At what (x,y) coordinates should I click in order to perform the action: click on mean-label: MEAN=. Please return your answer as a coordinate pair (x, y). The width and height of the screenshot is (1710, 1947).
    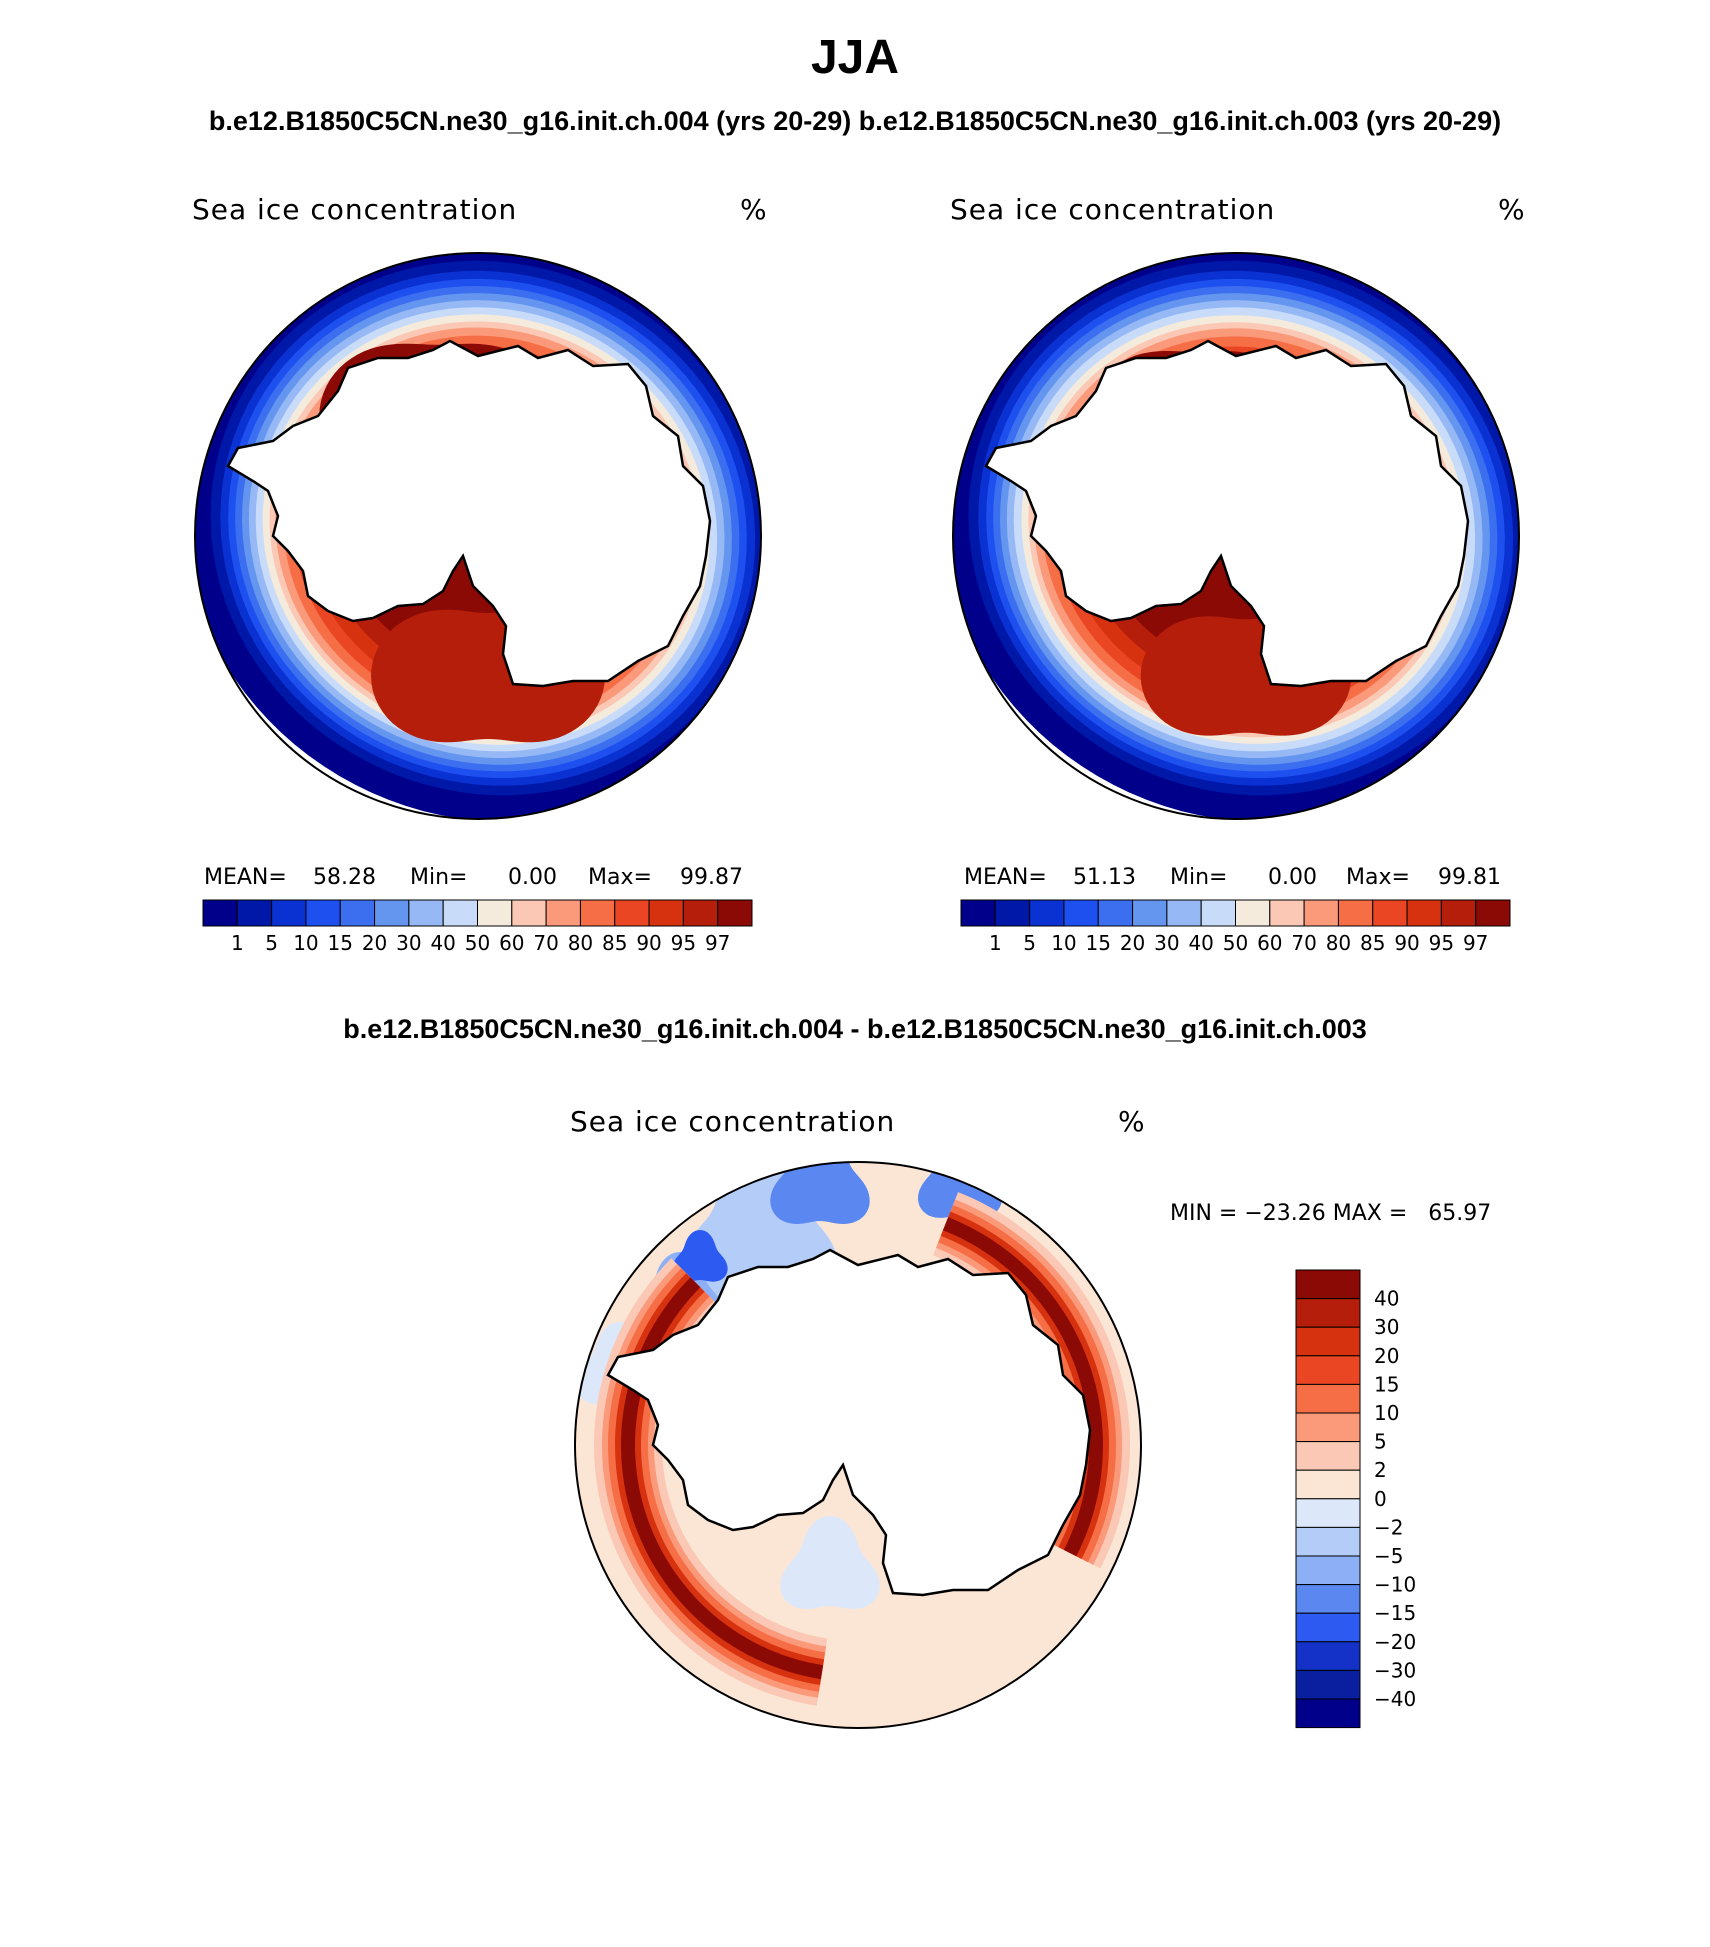
    Looking at the image, I should click on (245, 877).